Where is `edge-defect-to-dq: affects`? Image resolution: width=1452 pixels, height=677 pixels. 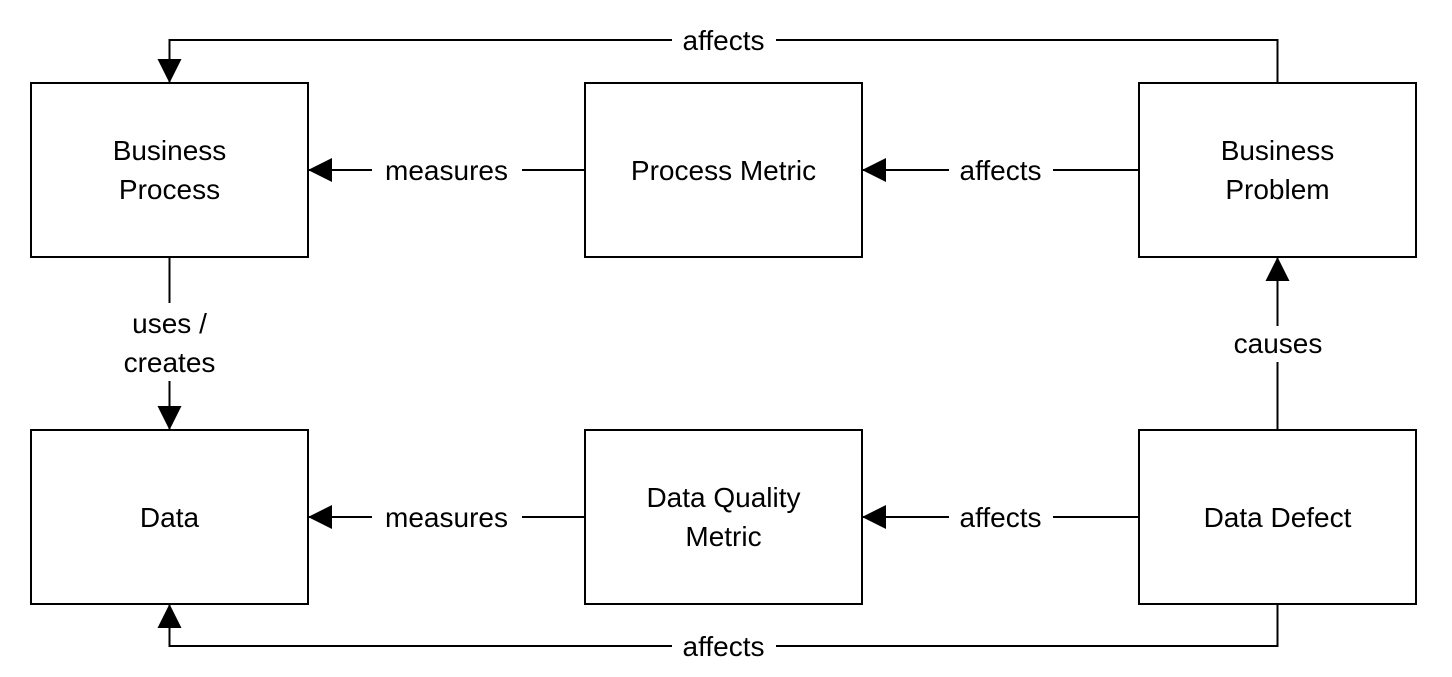
edge-defect-to-dq: affects is located at coordinates (1000, 517).